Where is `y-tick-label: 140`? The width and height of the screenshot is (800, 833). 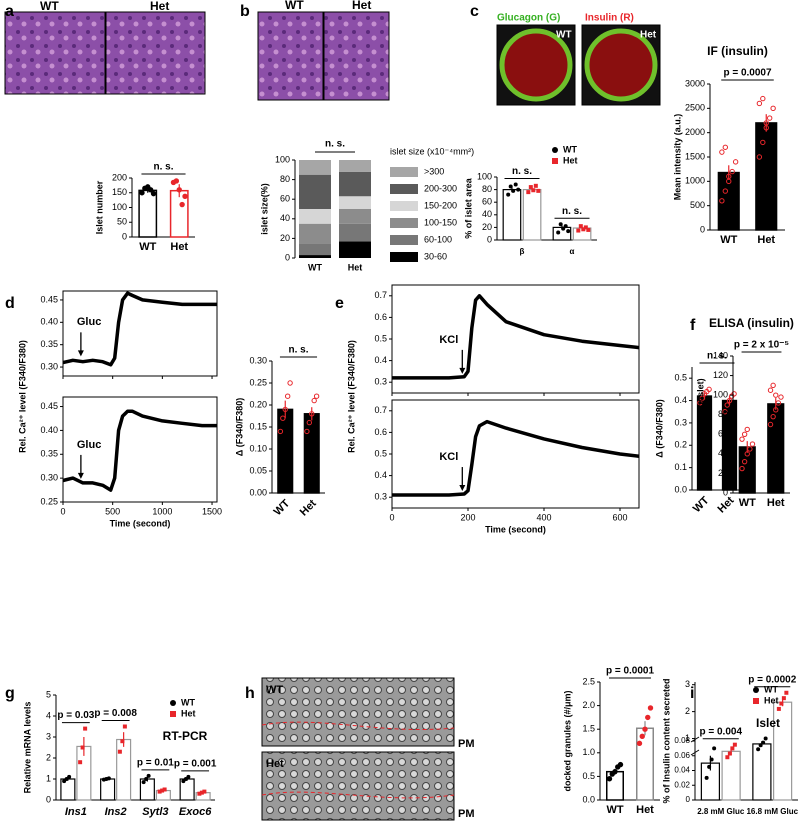
y-tick-label: 140 is located at coordinates (720, 355).